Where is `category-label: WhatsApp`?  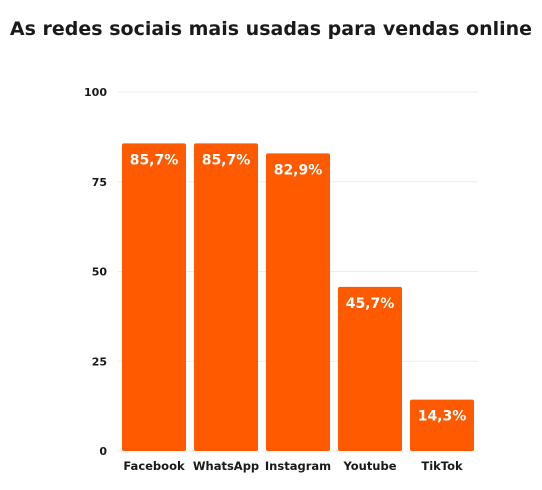
category-label: WhatsApp is located at coordinates (226, 466).